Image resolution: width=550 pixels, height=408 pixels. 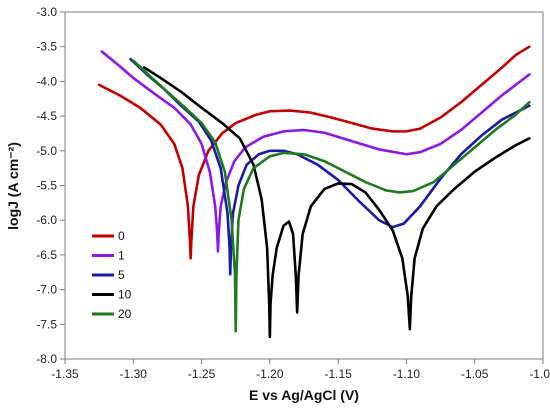 I want to click on y-tick-label: -8.0, so click(x=46, y=359).